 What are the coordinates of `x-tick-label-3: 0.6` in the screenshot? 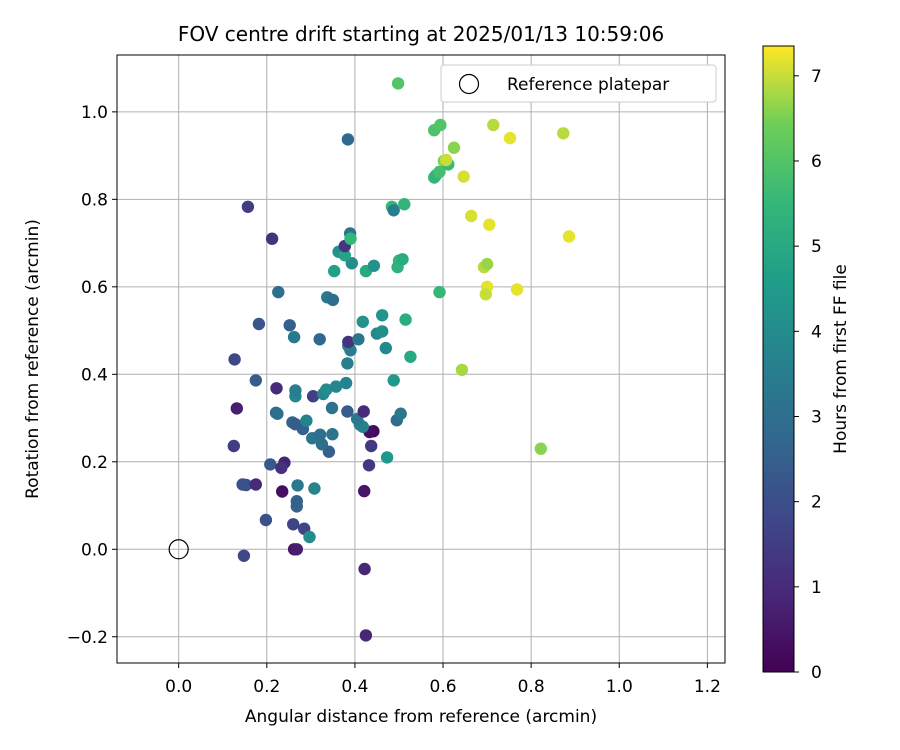 It's located at (443, 687).